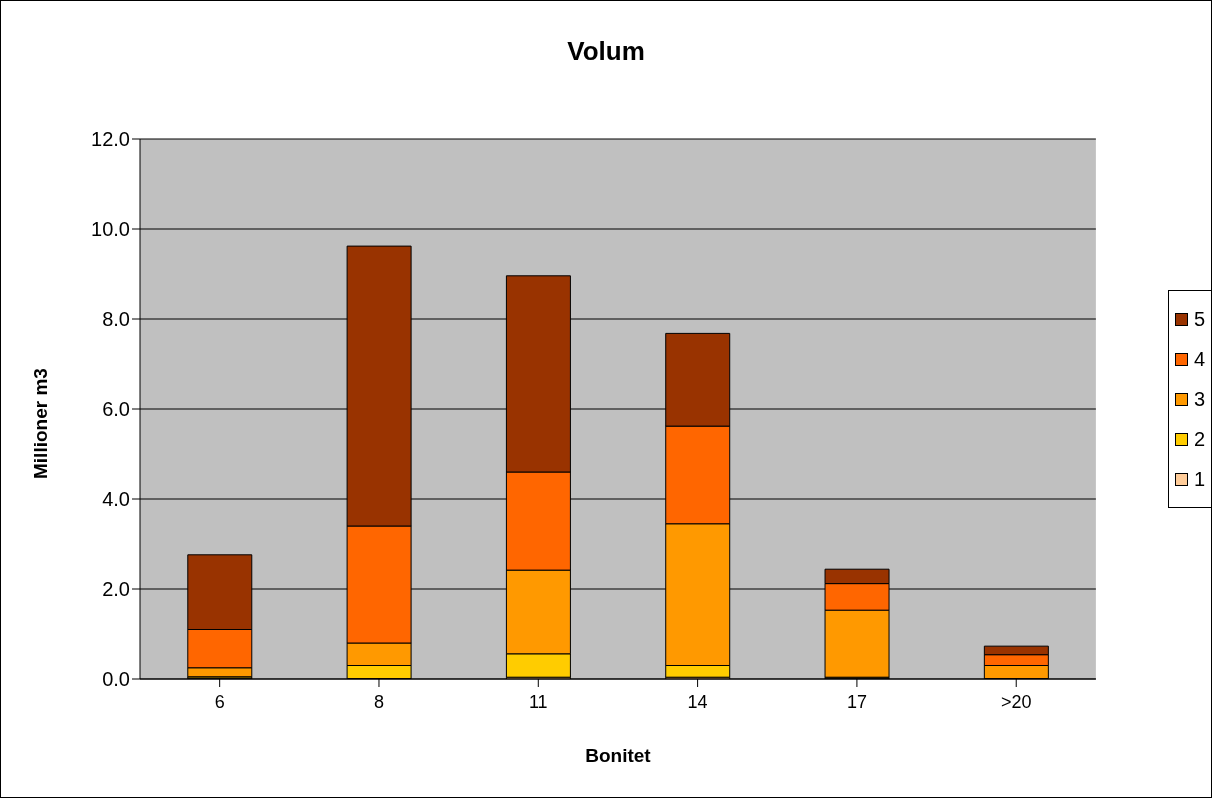  I want to click on y-tick-label: 12.0, so click(110, 139).